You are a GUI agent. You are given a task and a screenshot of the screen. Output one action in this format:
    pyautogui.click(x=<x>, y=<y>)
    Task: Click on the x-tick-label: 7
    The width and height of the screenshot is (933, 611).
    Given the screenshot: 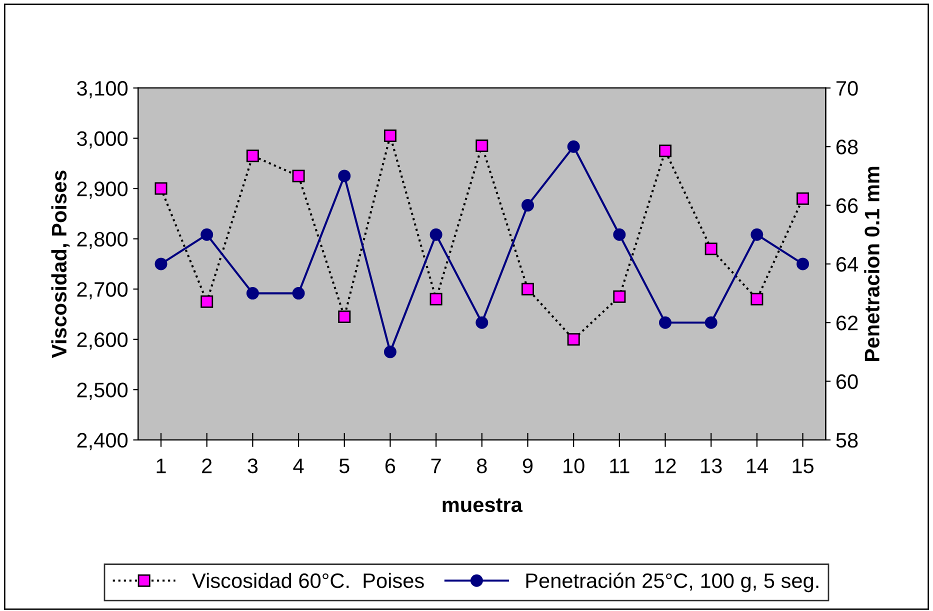 What is the action you would take?
    pyautogui.click(x=436, y=466)
    